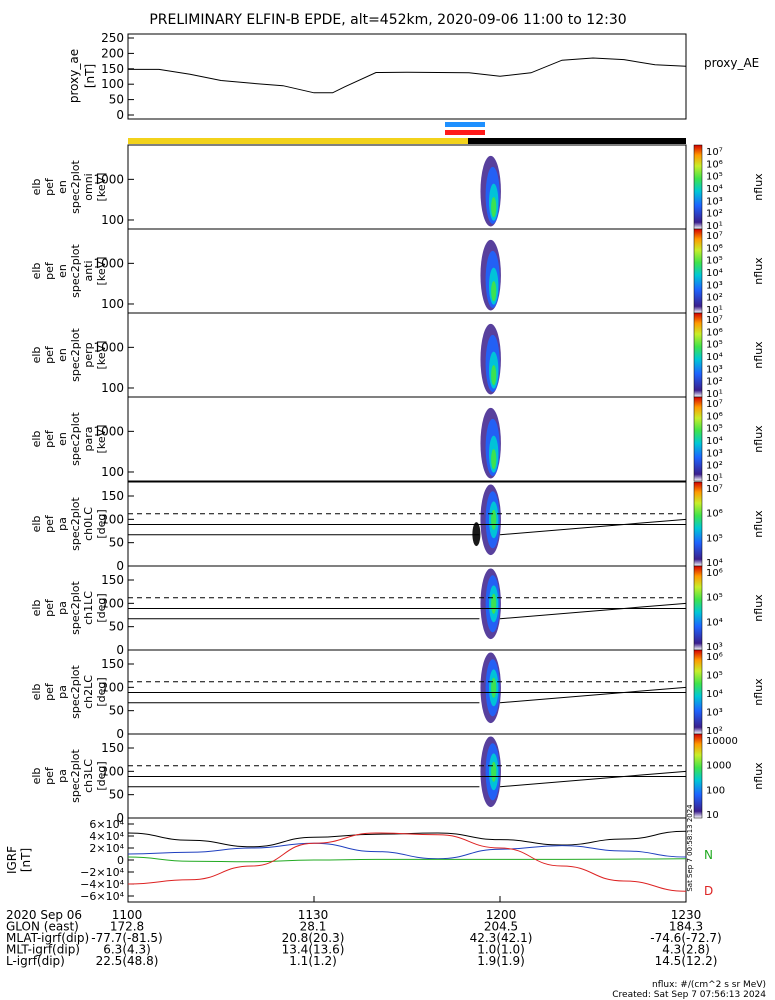 Image resolution: width=775 pixels, height=1000 pixels. I want to click on igrf-series-blue, so click(407, 851).